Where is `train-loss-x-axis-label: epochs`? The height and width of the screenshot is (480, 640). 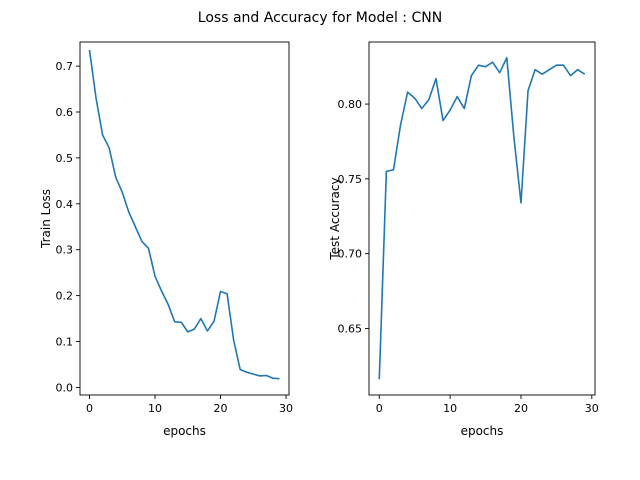
train-loss-x-axis-label: epochs is located at coordinates (184, 431).